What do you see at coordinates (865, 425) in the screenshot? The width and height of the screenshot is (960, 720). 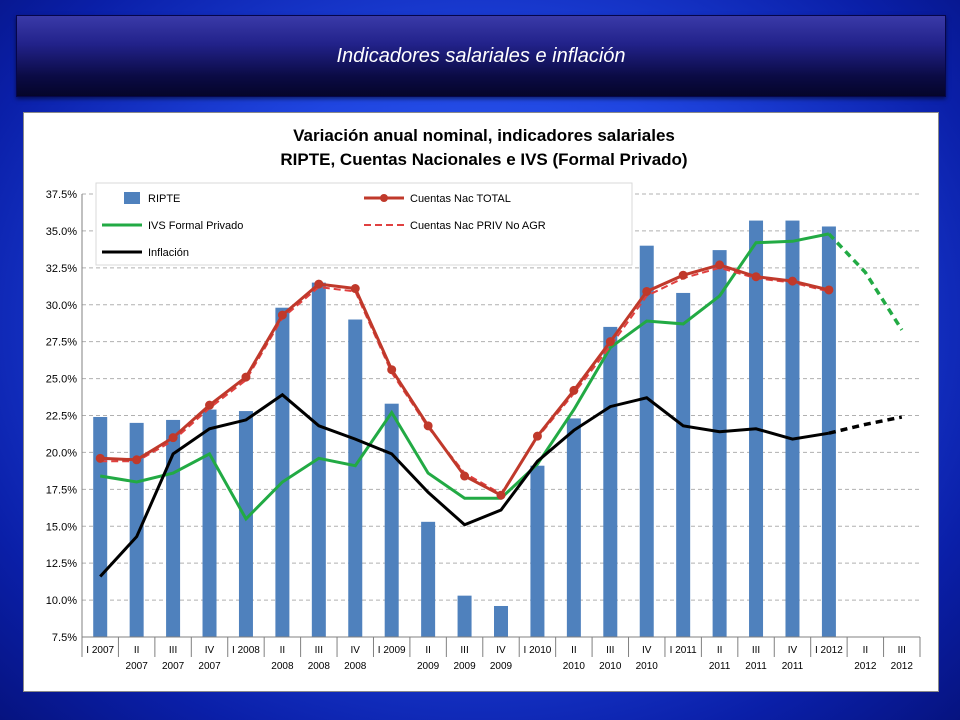 I see `inflaci-n-projection-line` at bounding box center [865, 425].